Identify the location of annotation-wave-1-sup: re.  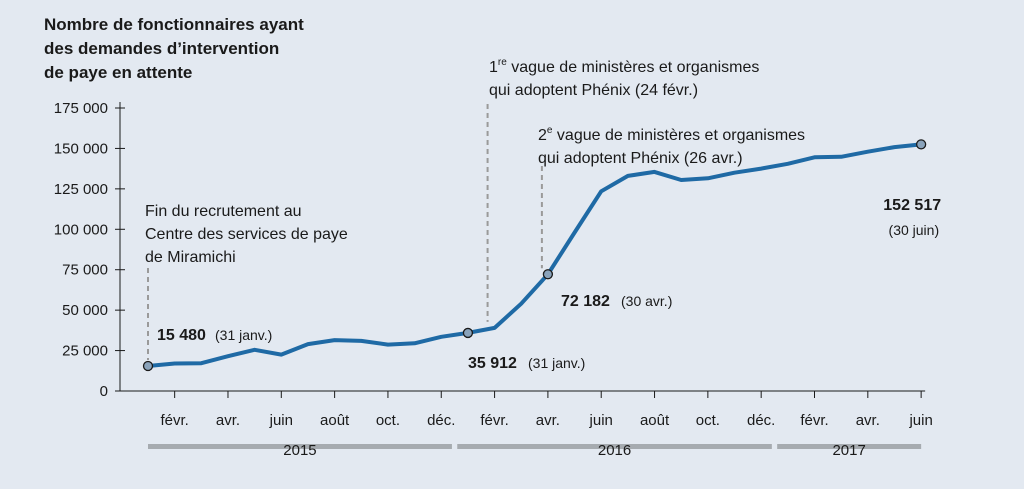
(502, 62).